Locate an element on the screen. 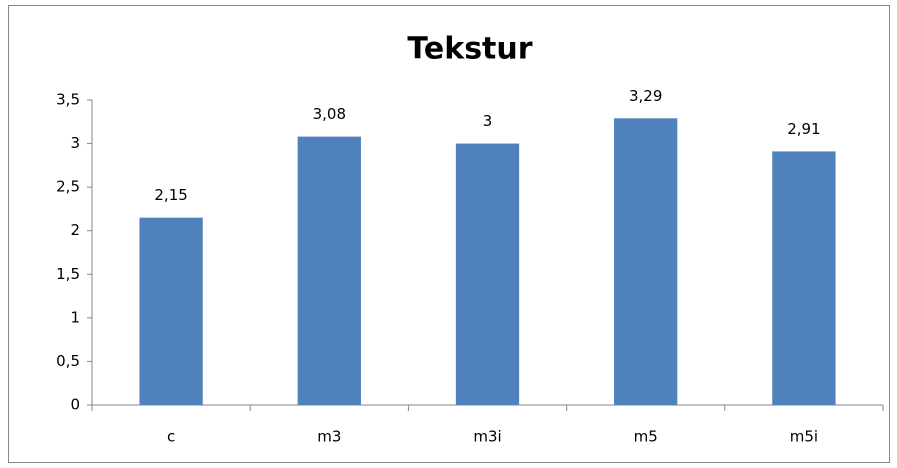  chart-title: Tekstur is located at coordinates (469, 49).